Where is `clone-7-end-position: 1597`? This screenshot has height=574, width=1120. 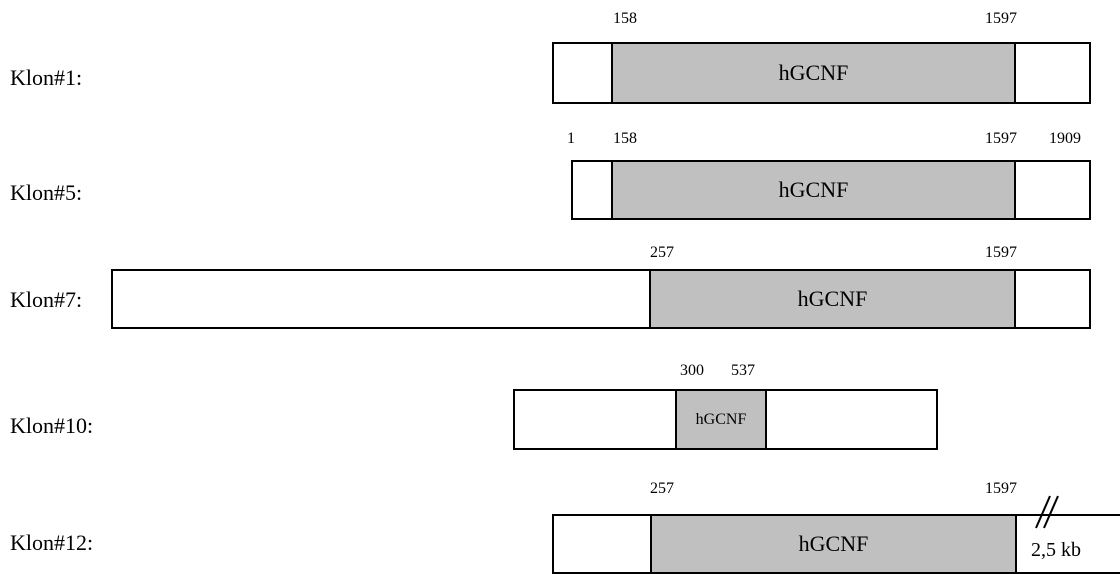 clone-7-end-position: 1597 is located at coordinates (1001, 252).